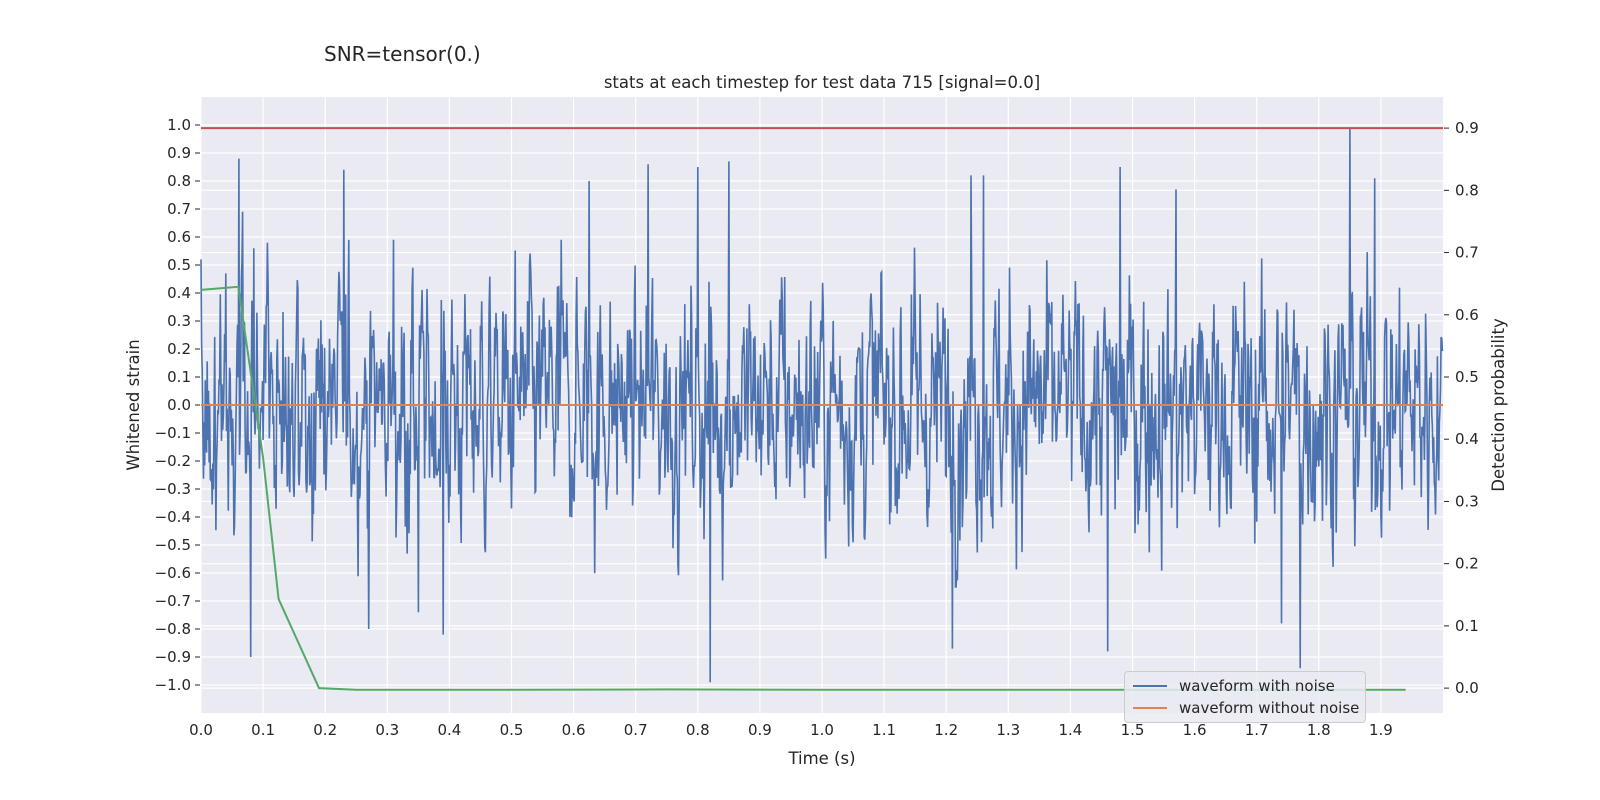  What do you see at coordinates (179, 349) in the screenshot?
I see `y-tick-label: 0.2` at bounding box center [179, 349].